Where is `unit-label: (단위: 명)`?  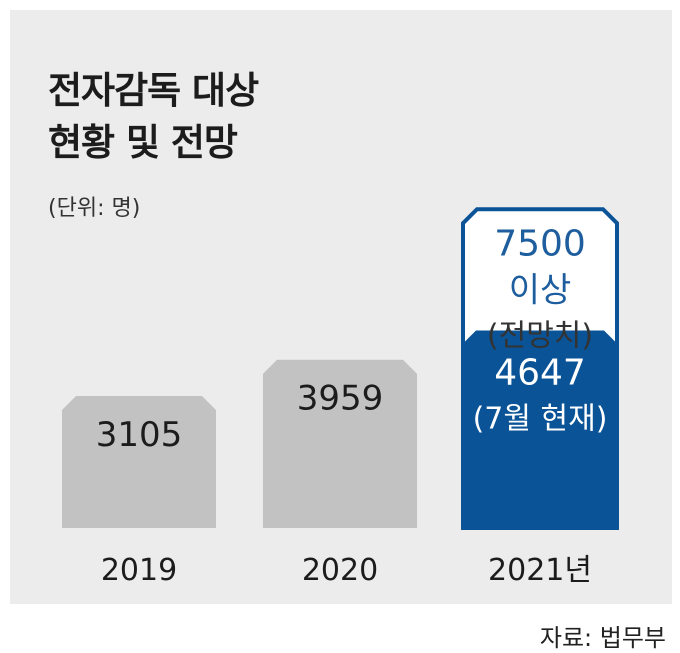 unit-label: (단위: 명) is located at coordinates (94, 208).